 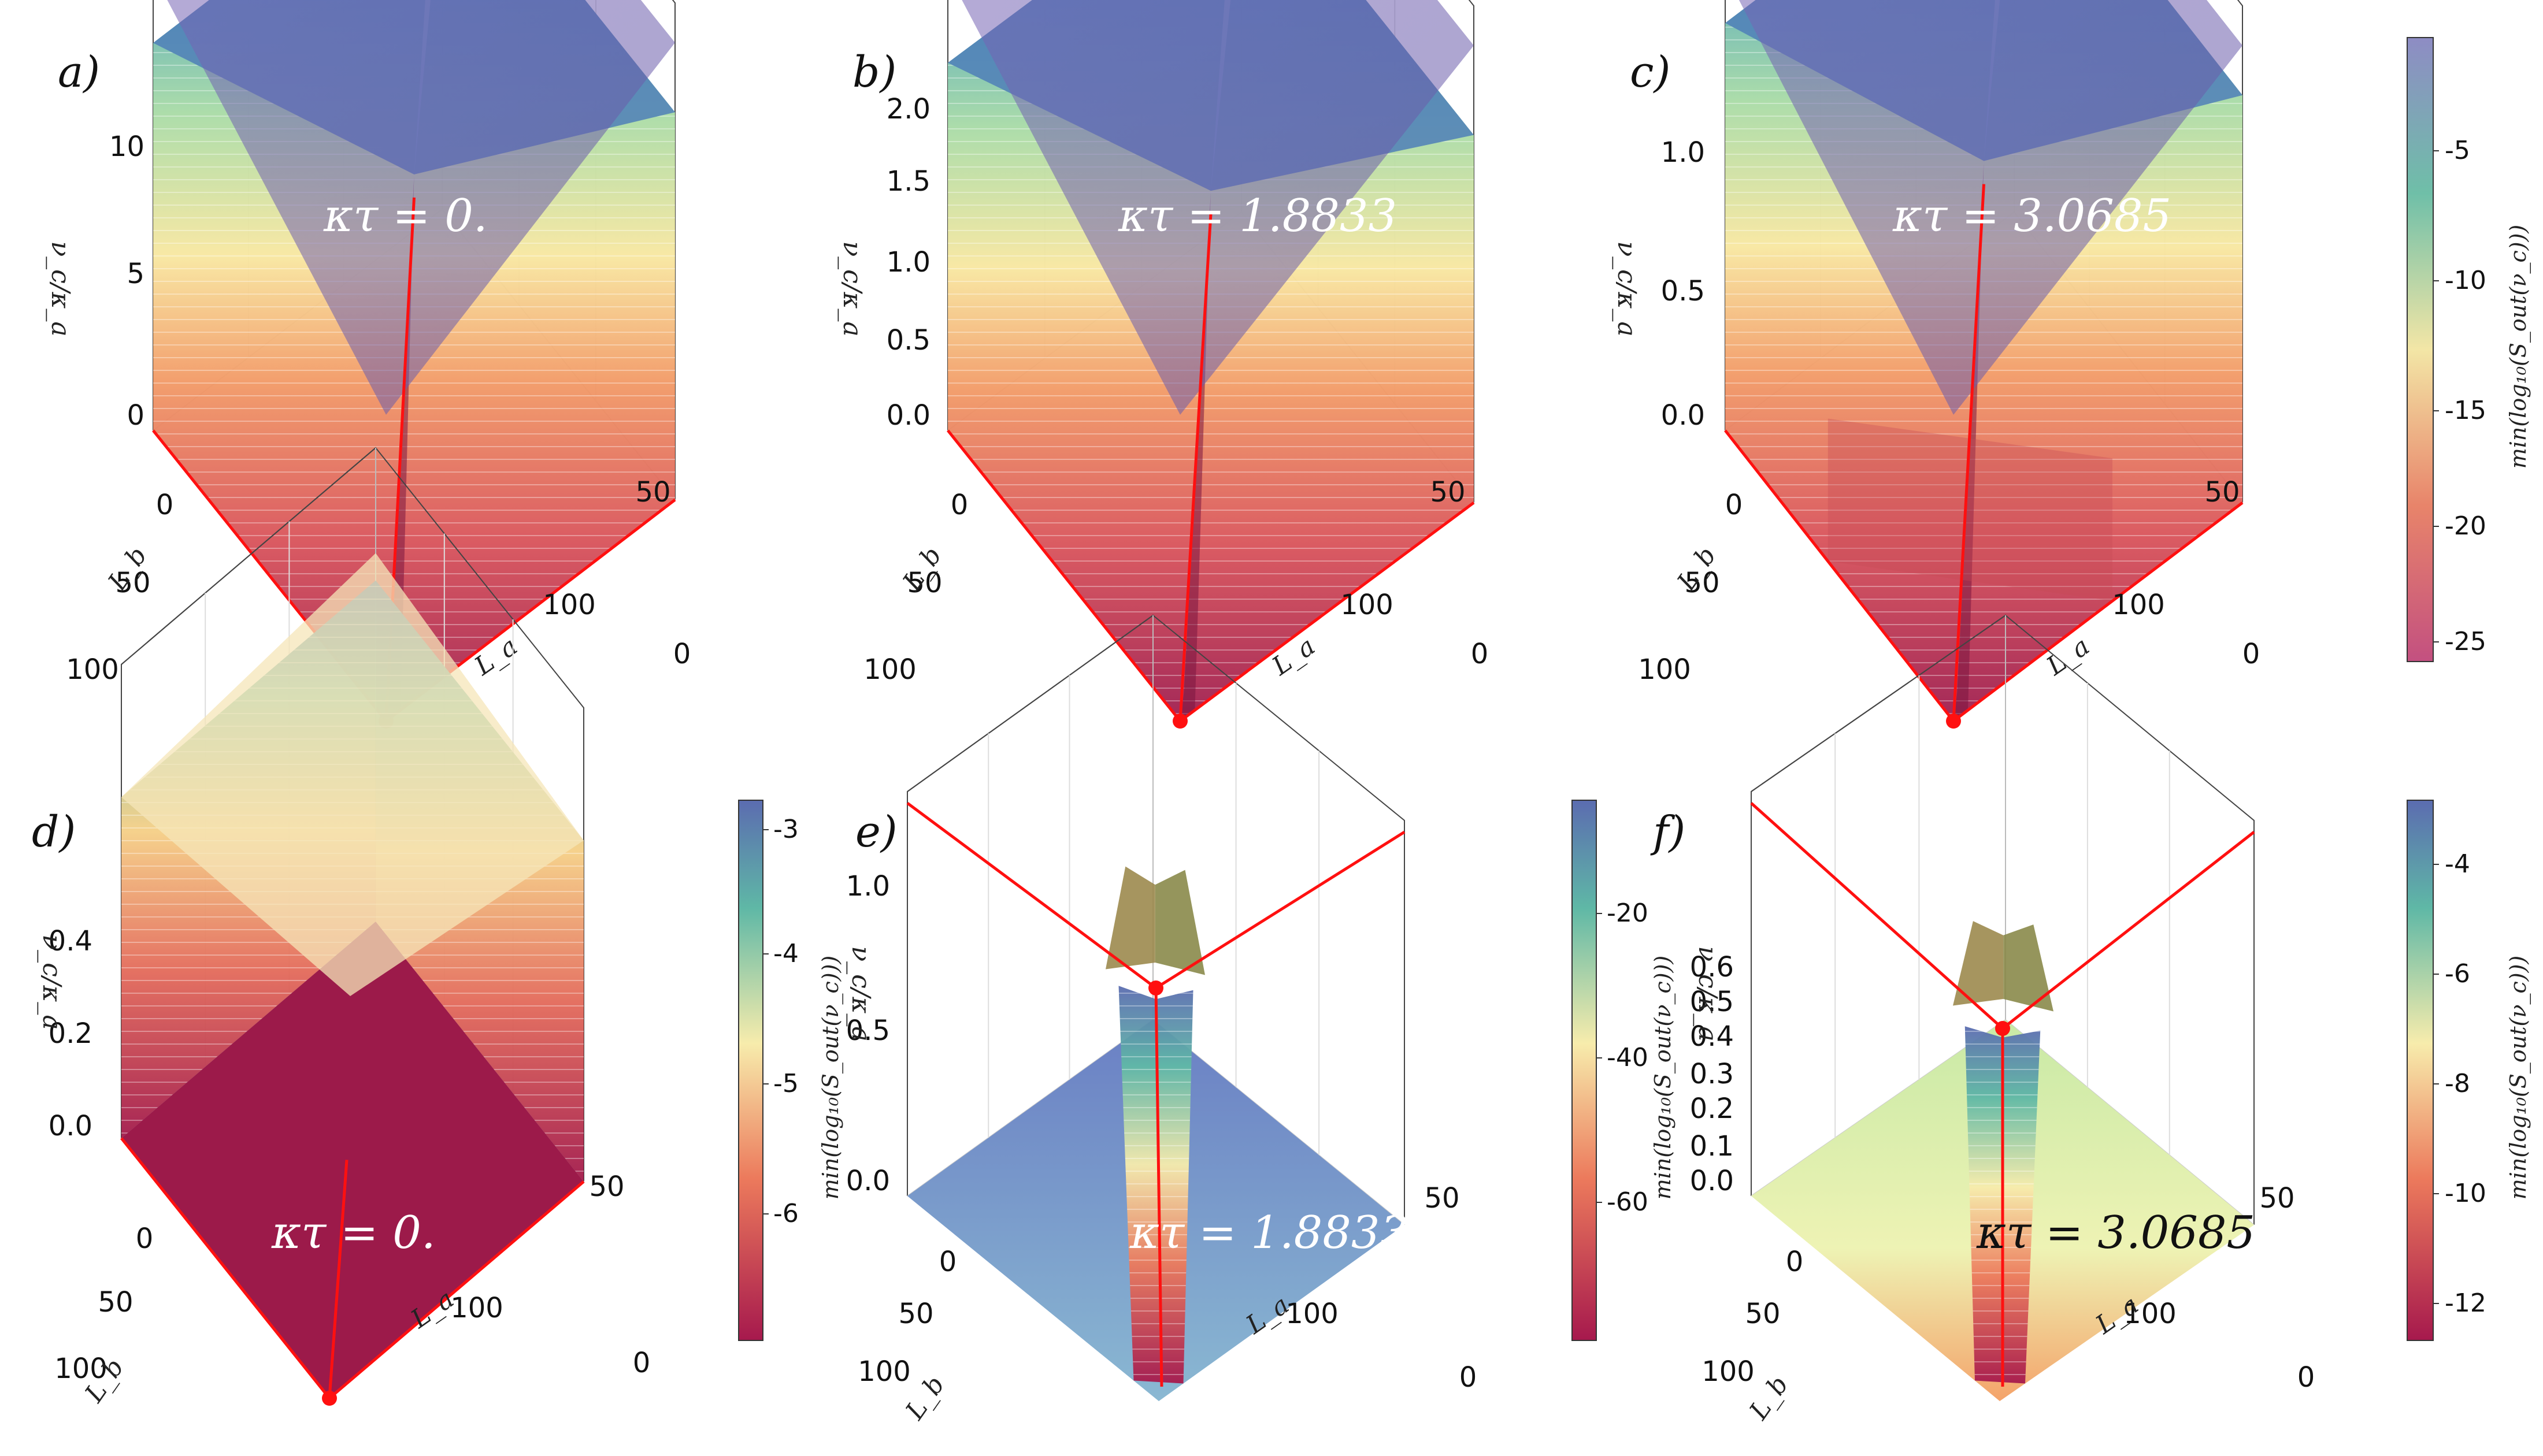 I want to click on colorbar-tick-label: -5, so click(x=786, y=1083).